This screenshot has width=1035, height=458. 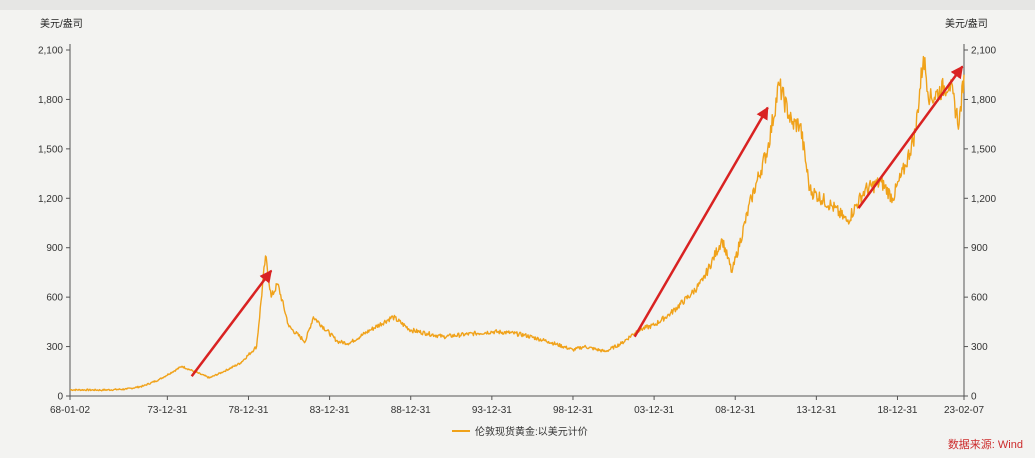 I want to click on y-tick-label-left: 1,500, so click(x=50, y=149).